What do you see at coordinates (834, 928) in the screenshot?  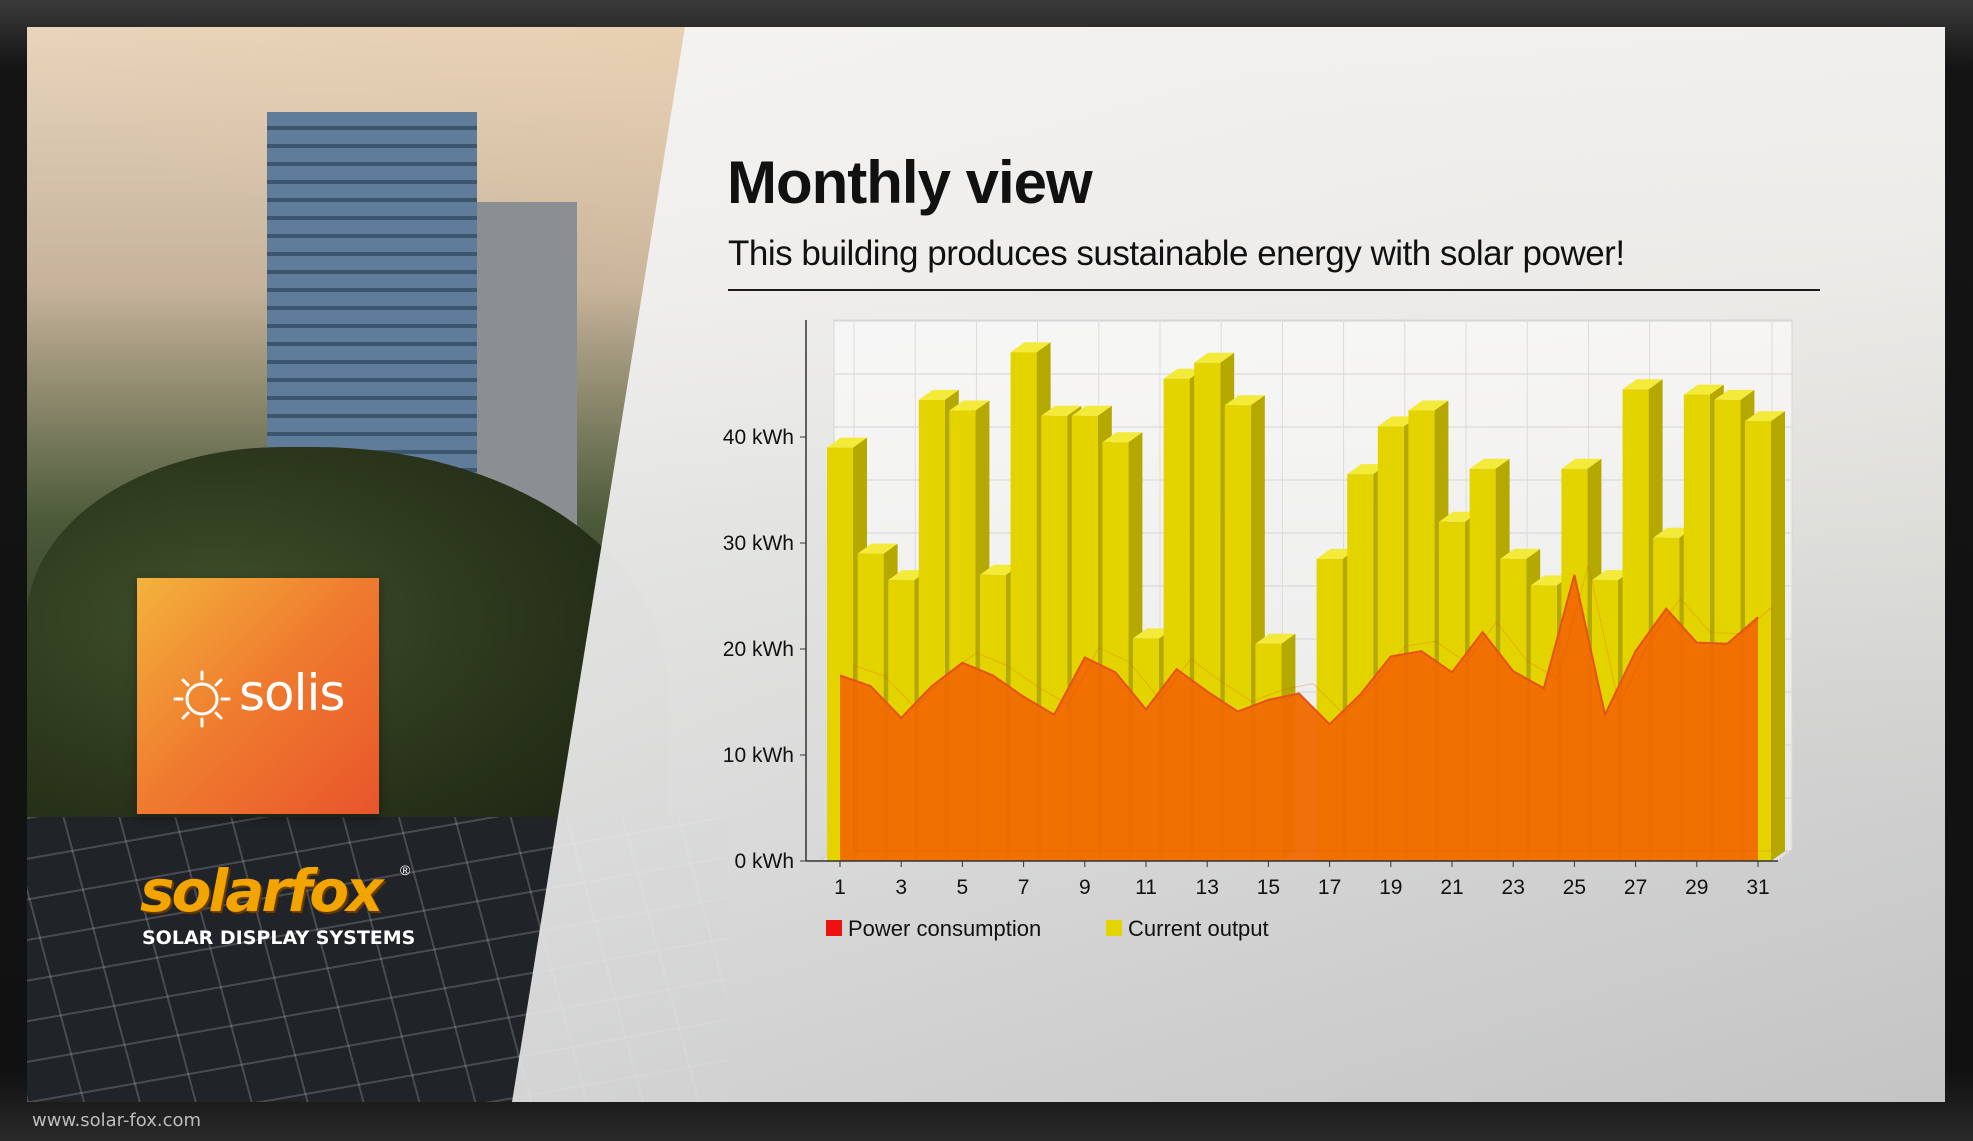 I see `legend-swatch-power-consumption` at bounding box center [834, 928].